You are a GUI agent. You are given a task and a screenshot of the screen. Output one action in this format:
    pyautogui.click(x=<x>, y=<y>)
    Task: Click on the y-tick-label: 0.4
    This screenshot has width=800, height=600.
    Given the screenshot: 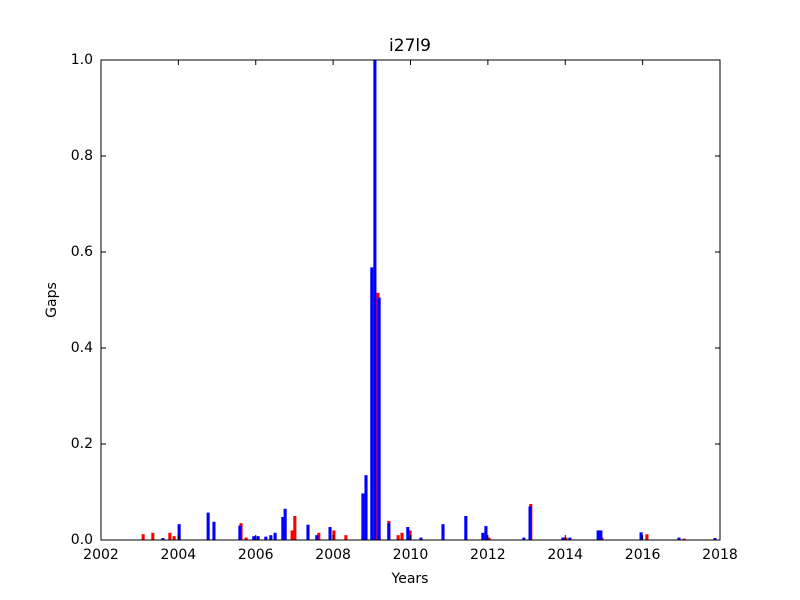 What is the action you would take?
    pyautogui.click(x=82, y=348)
    